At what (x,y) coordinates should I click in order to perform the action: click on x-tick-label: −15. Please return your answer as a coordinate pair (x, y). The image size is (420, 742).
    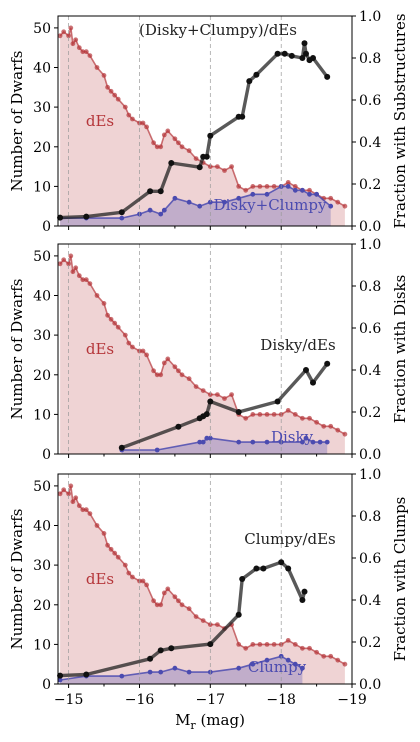
    Looking at the image, I should click on (69, 700).